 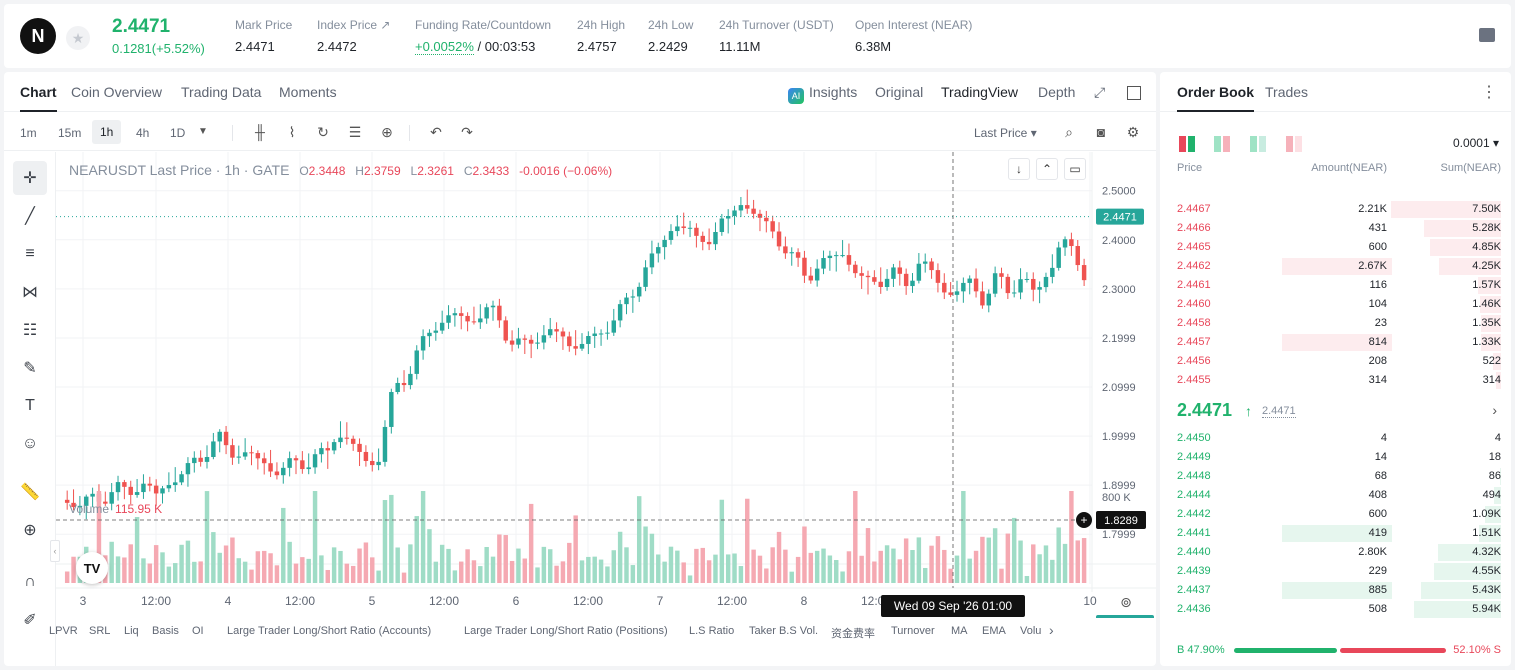 What do you see at coordinates (1069, 132) in the screenshot?
I see `search-icon: ⌕` at bounding box center [1069, 132].